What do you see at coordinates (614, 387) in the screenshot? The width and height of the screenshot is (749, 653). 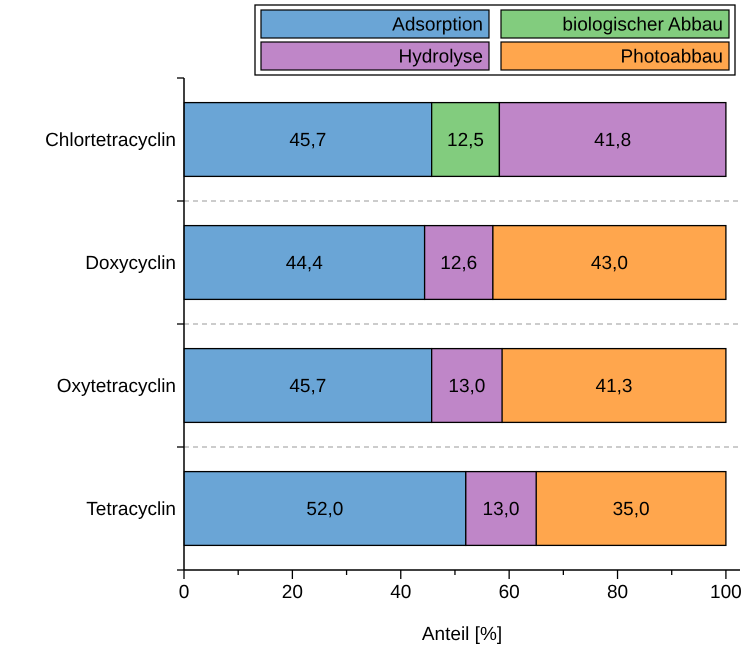 I see `data-label: 41,3` at bounding box center [614, 387].